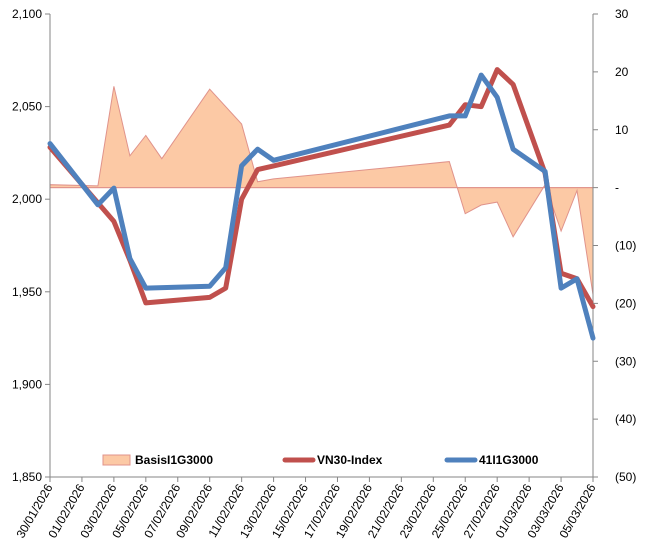 The width and height of the screenshot is (645, 560). Describe the element at coordinates (625, 361) in the screenshot. I see `y-right-tick-label: (30)` at that location.